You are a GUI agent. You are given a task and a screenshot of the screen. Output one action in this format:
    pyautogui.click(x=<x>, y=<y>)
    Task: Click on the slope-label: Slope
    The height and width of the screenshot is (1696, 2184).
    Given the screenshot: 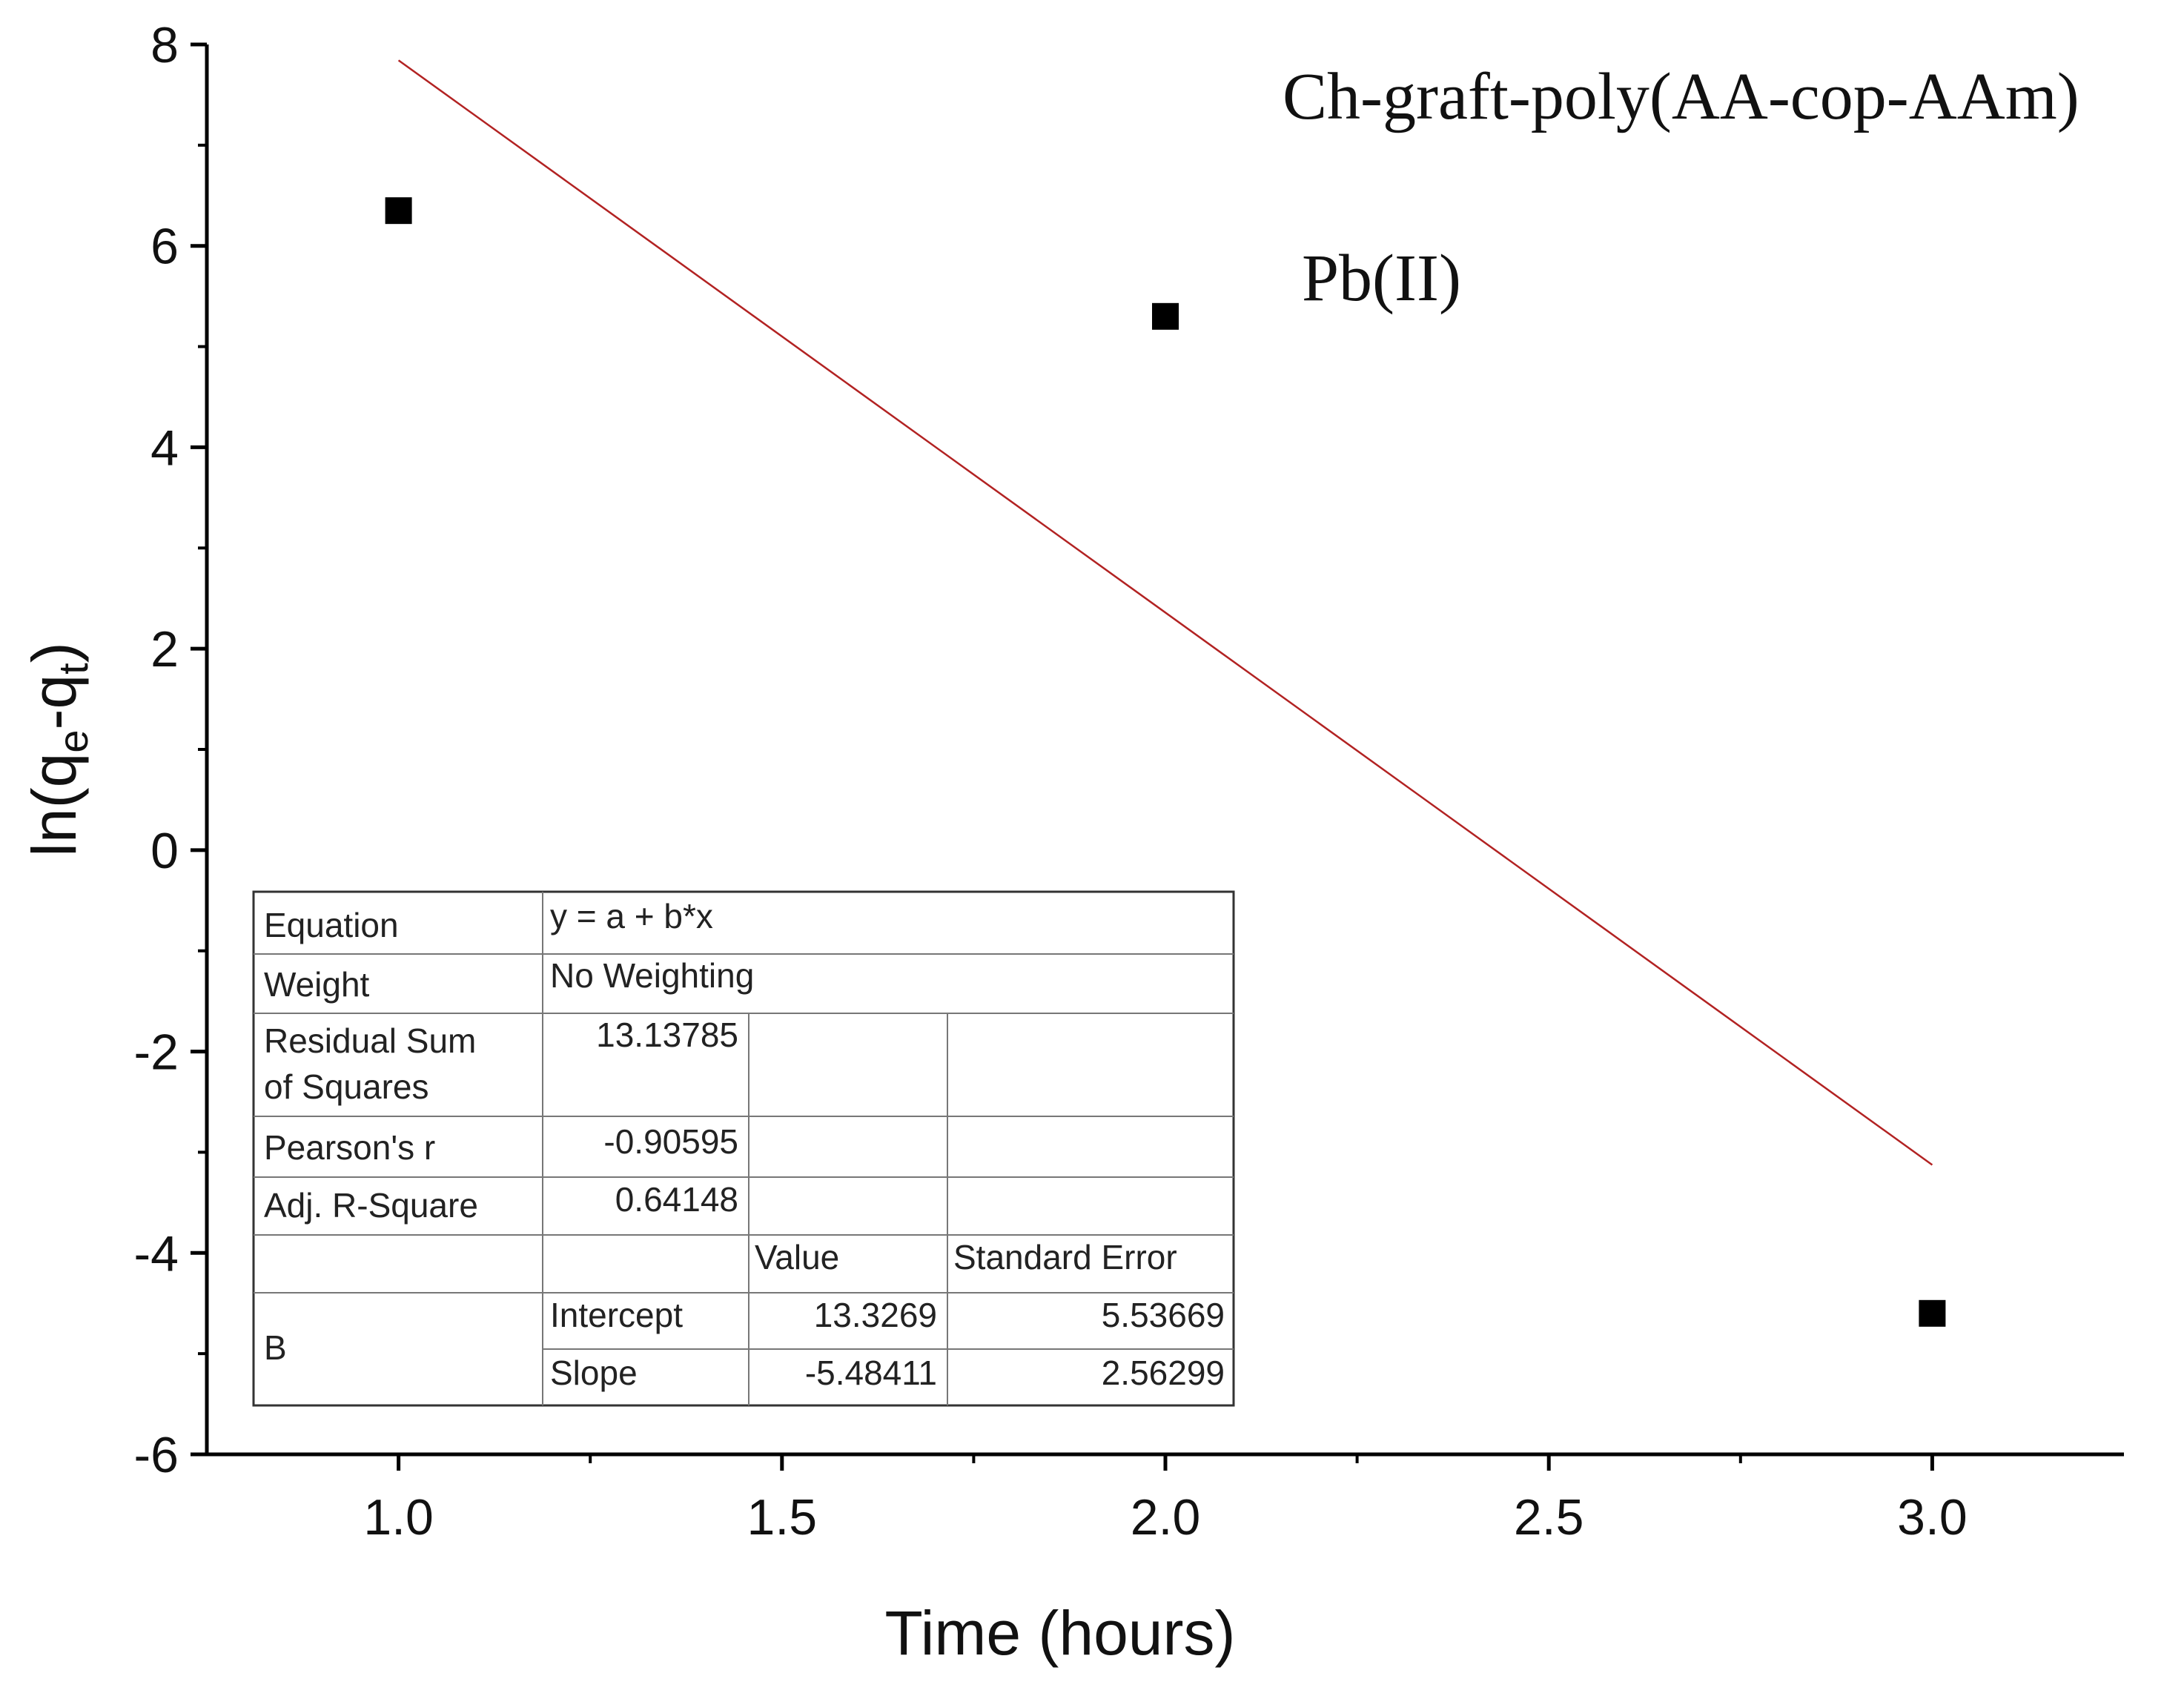 What is the action you would take?
    pyautogui.click(x=594, y=1373)
    